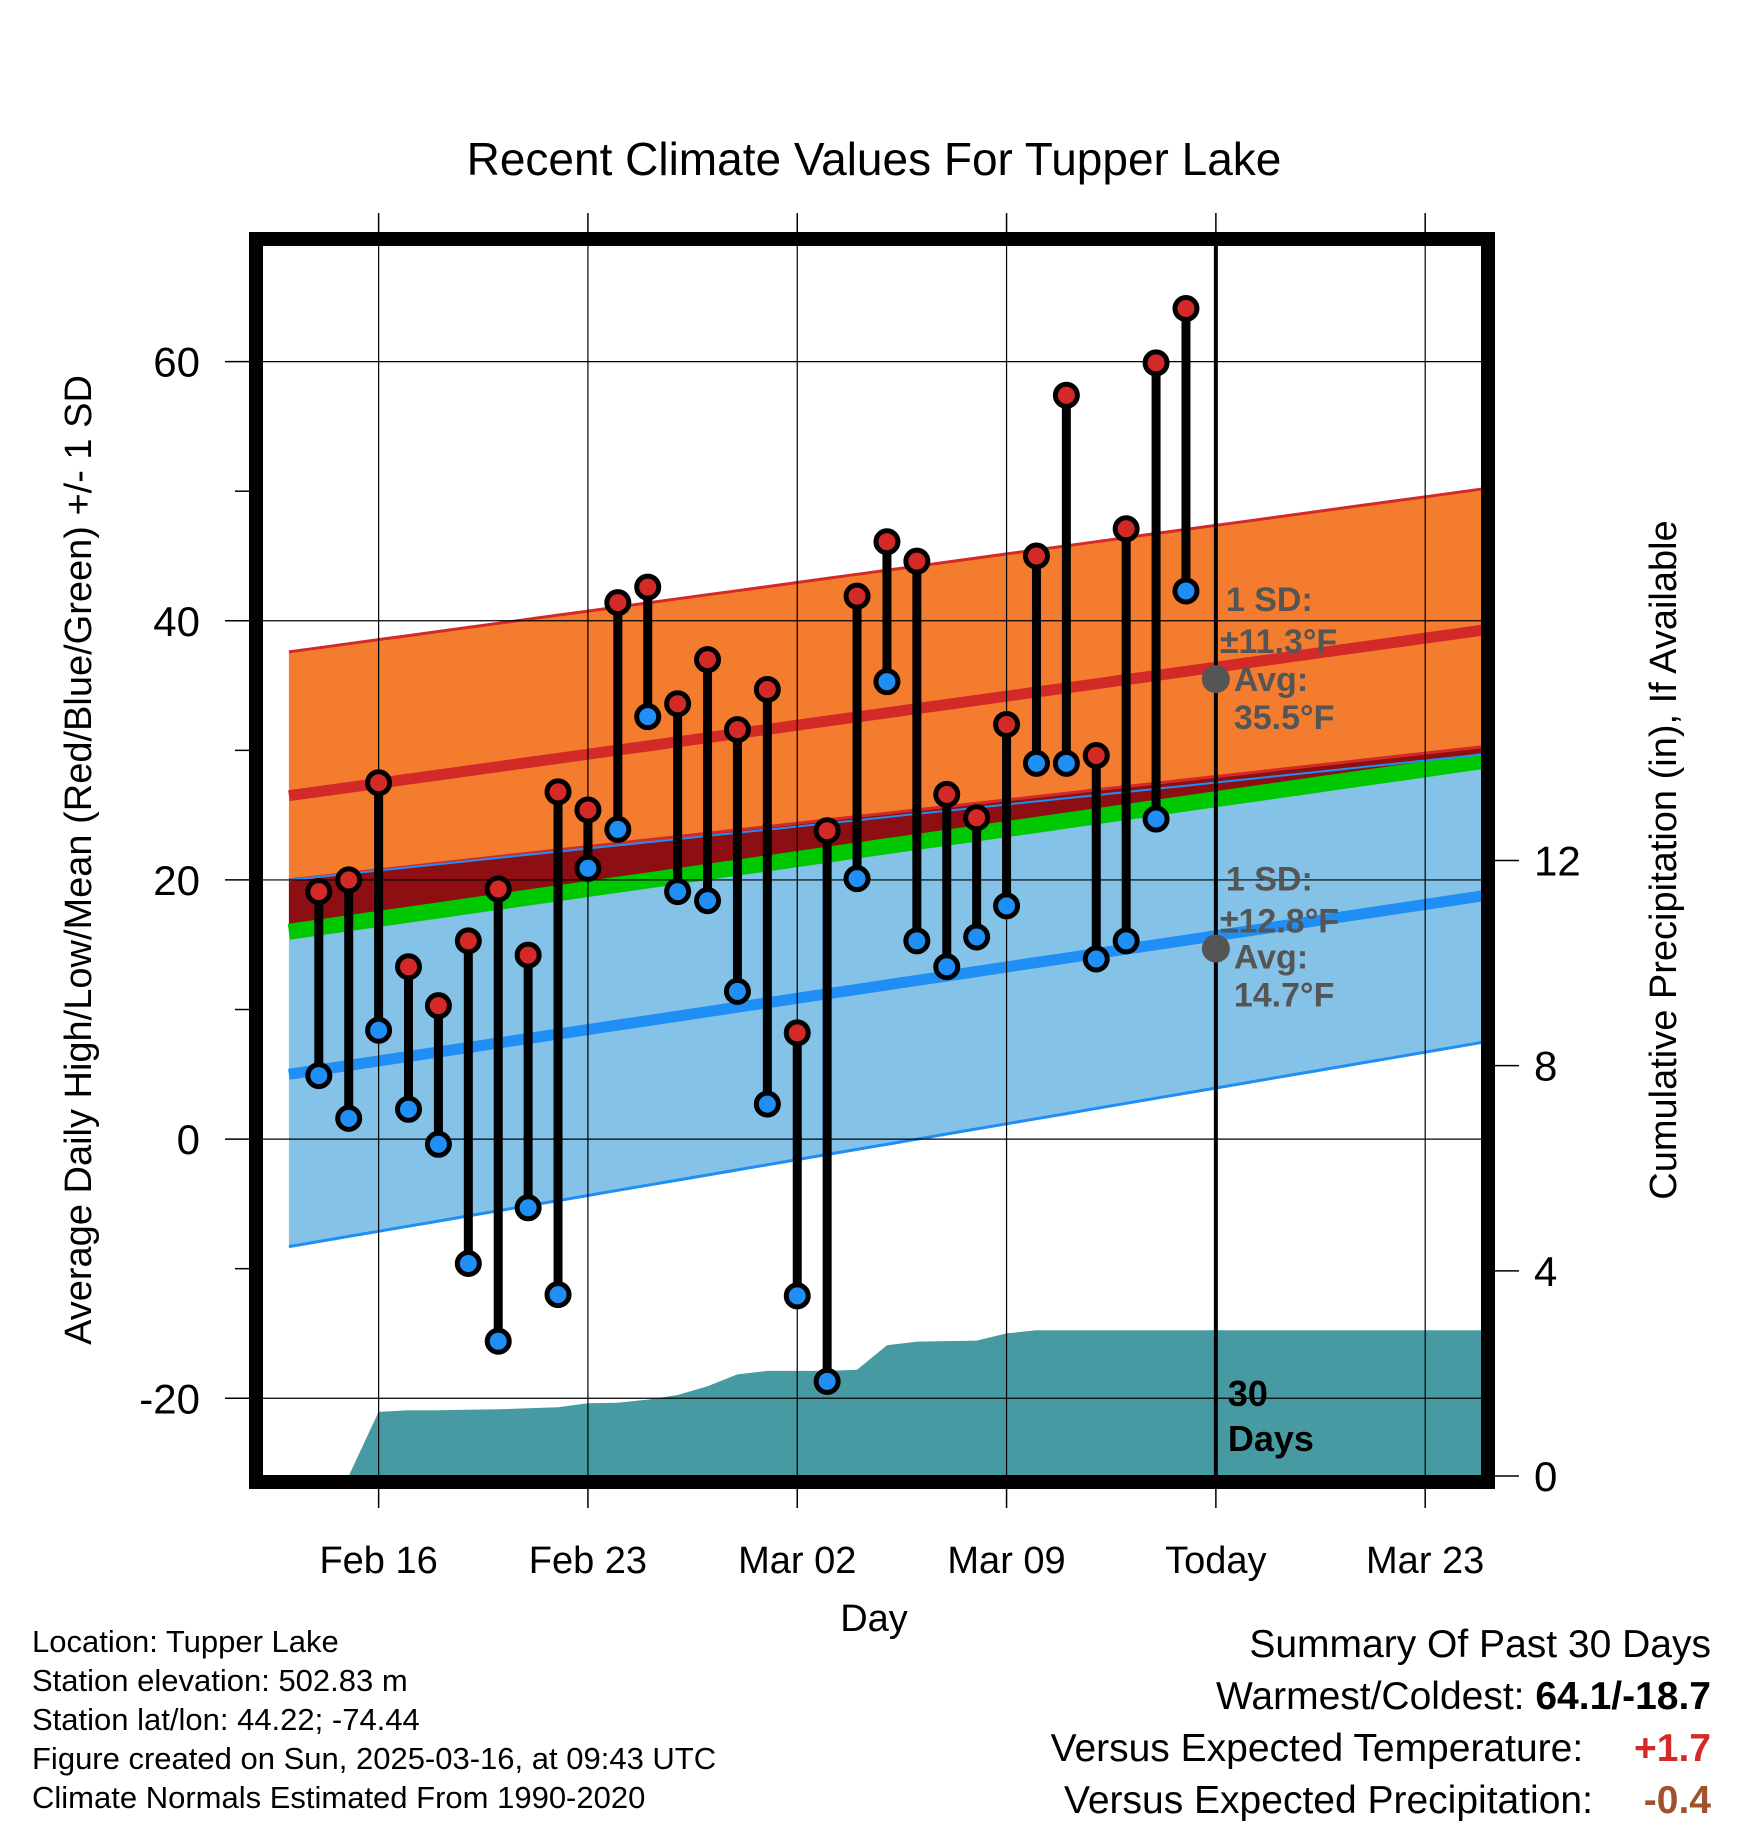 This screenshot has height=1828, width=1748. Describe the element at coordinates (1480, 1644) in the screenshot. I see `summary-title: Summary Of Past 30 Days` at that location.